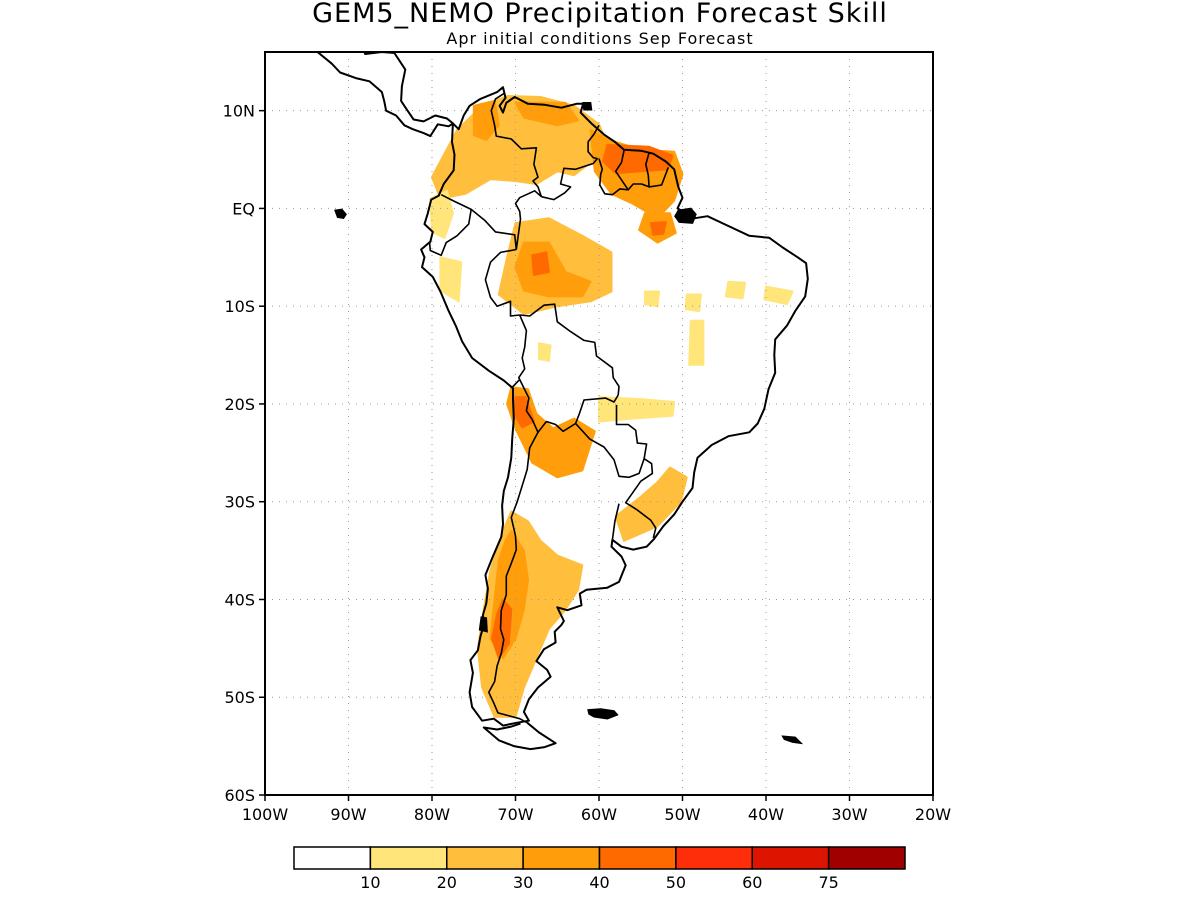 The height and width of the screenshot is (900, 1200). What do you see at coordinates (569, 349) in the screenshot?
I see `border-bolivia-brazil` at bounding box center [569, 349].